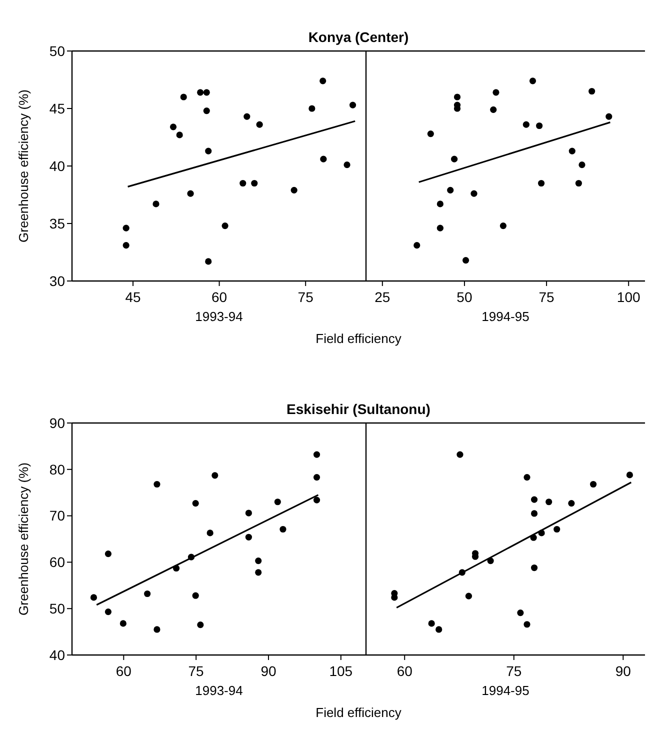 Image resolution: width=655 pixels, height=744 pixels. I want to click on y-tick-label: 30, so click(57, 280).